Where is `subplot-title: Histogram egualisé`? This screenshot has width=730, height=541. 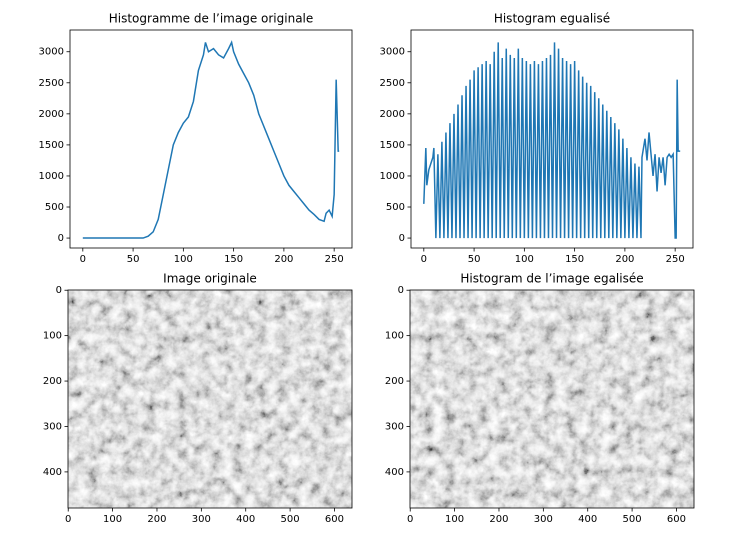 subplot-title: Histogram egualisé is located at coordinates (552, 19).